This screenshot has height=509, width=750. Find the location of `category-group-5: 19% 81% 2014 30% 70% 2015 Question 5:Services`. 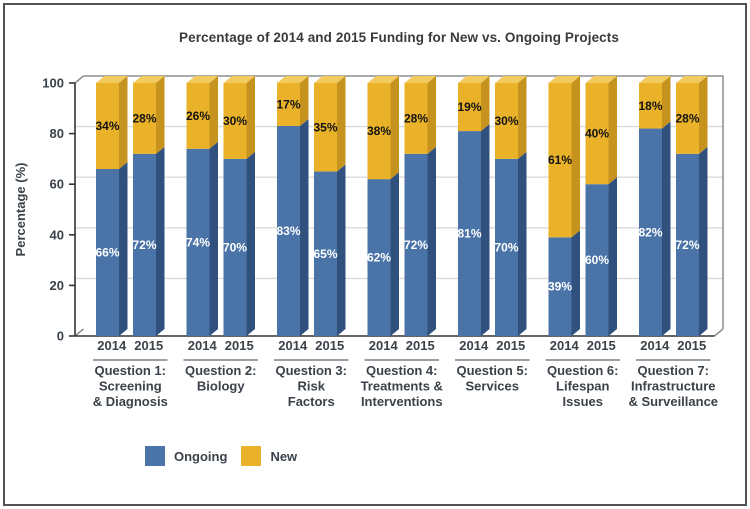

category-group-5: 19% 81% 2014 30% 70% 2015 Question 5:Services is located at coordinates (492, 235).